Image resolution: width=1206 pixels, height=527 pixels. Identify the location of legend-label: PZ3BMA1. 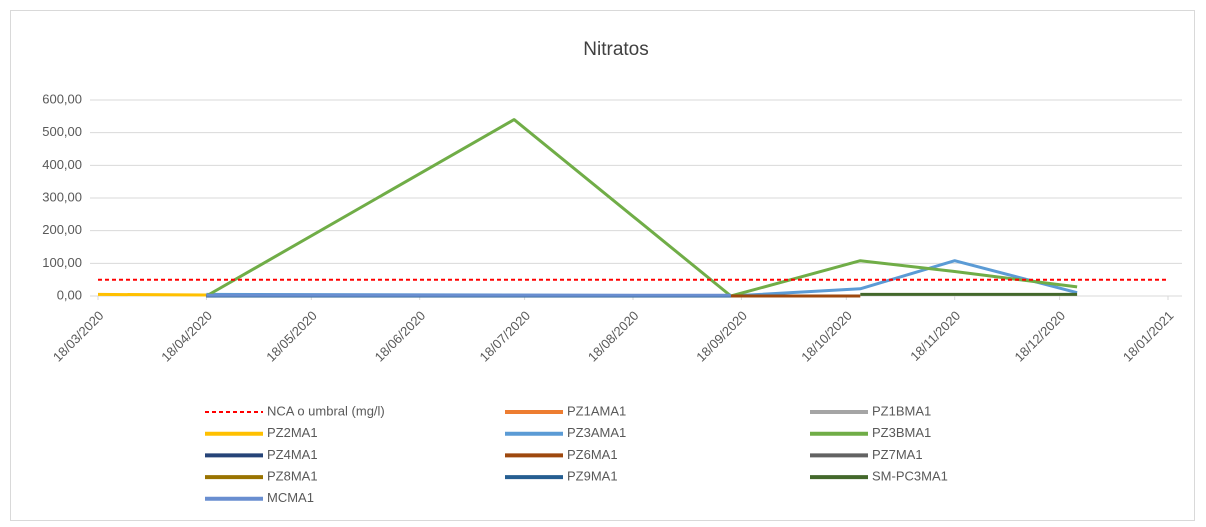
(901, 432).